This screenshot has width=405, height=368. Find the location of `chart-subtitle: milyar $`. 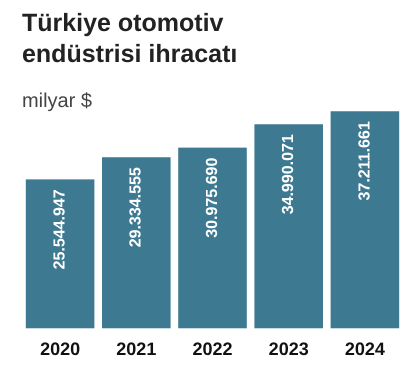

chart-subtitle: milyar $ is located at coordinates (57, 101).